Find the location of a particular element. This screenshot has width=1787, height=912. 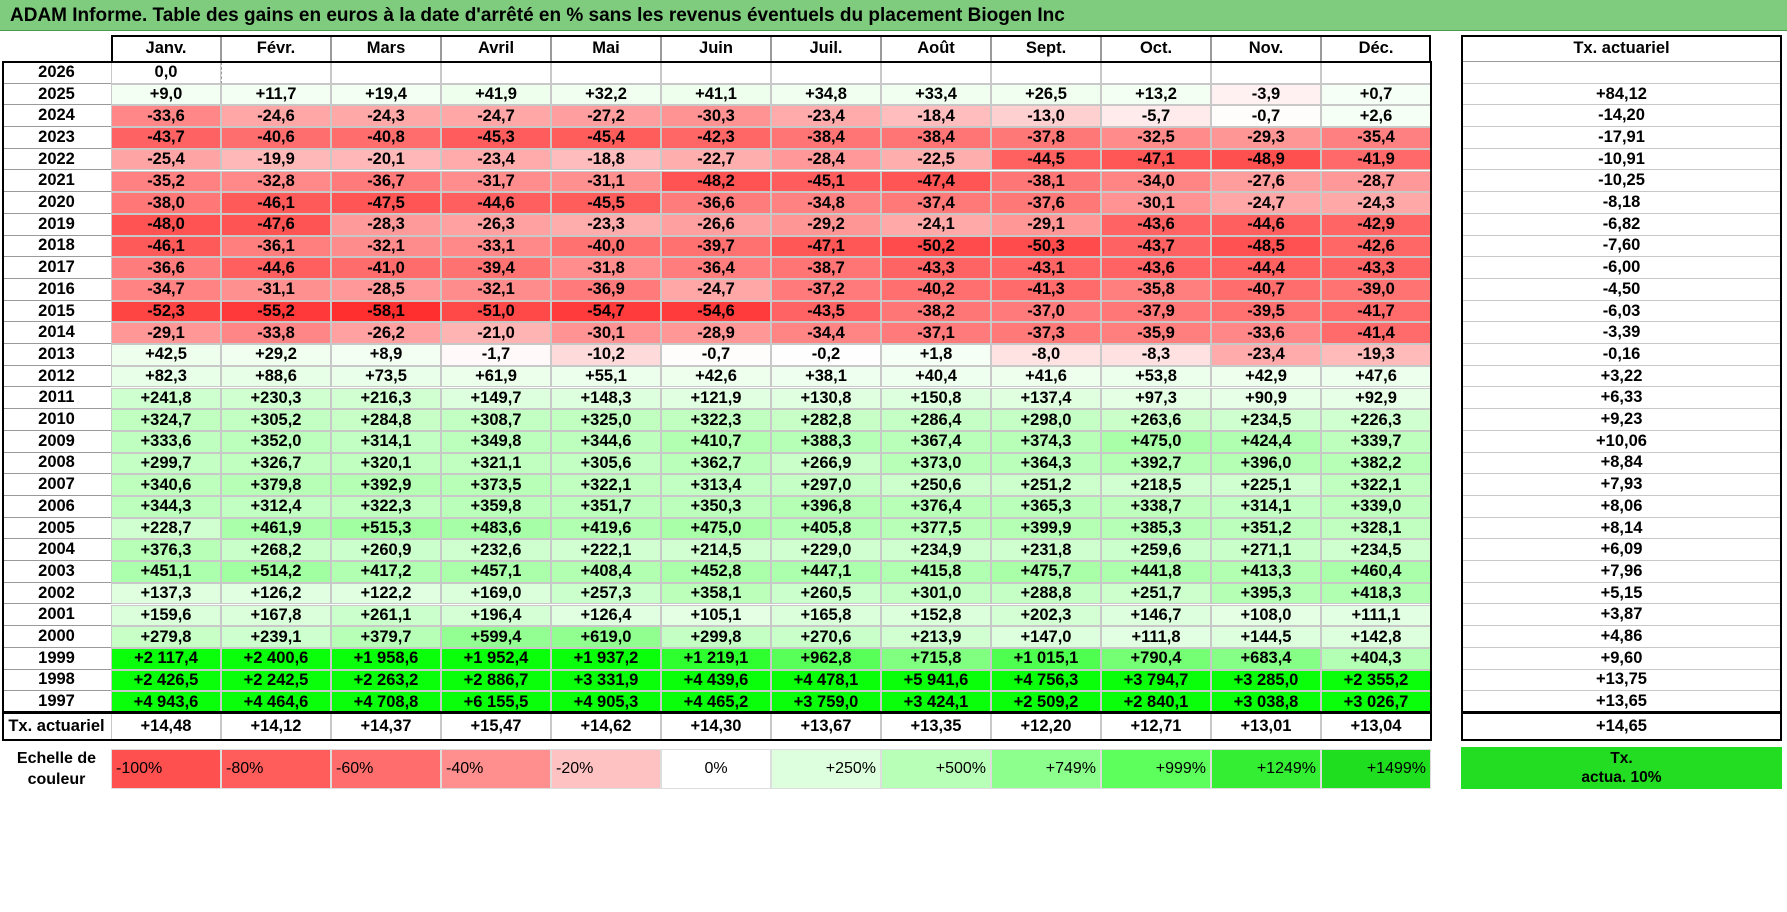

year-label: 1999 is located at coordinates (56, 659).